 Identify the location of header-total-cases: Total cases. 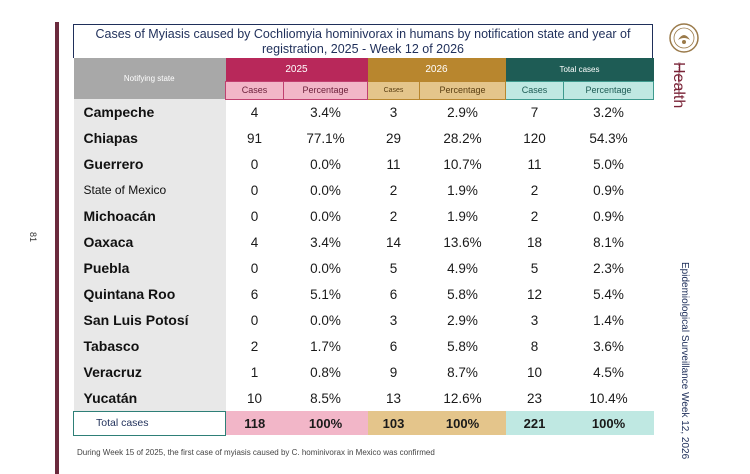
(579, 69).